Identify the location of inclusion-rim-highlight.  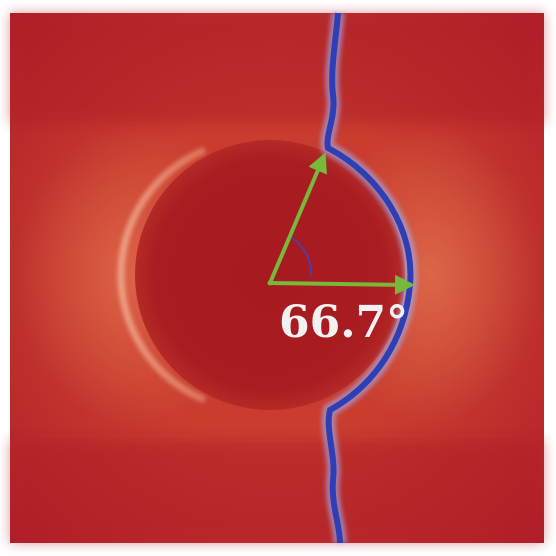
(162, 275).